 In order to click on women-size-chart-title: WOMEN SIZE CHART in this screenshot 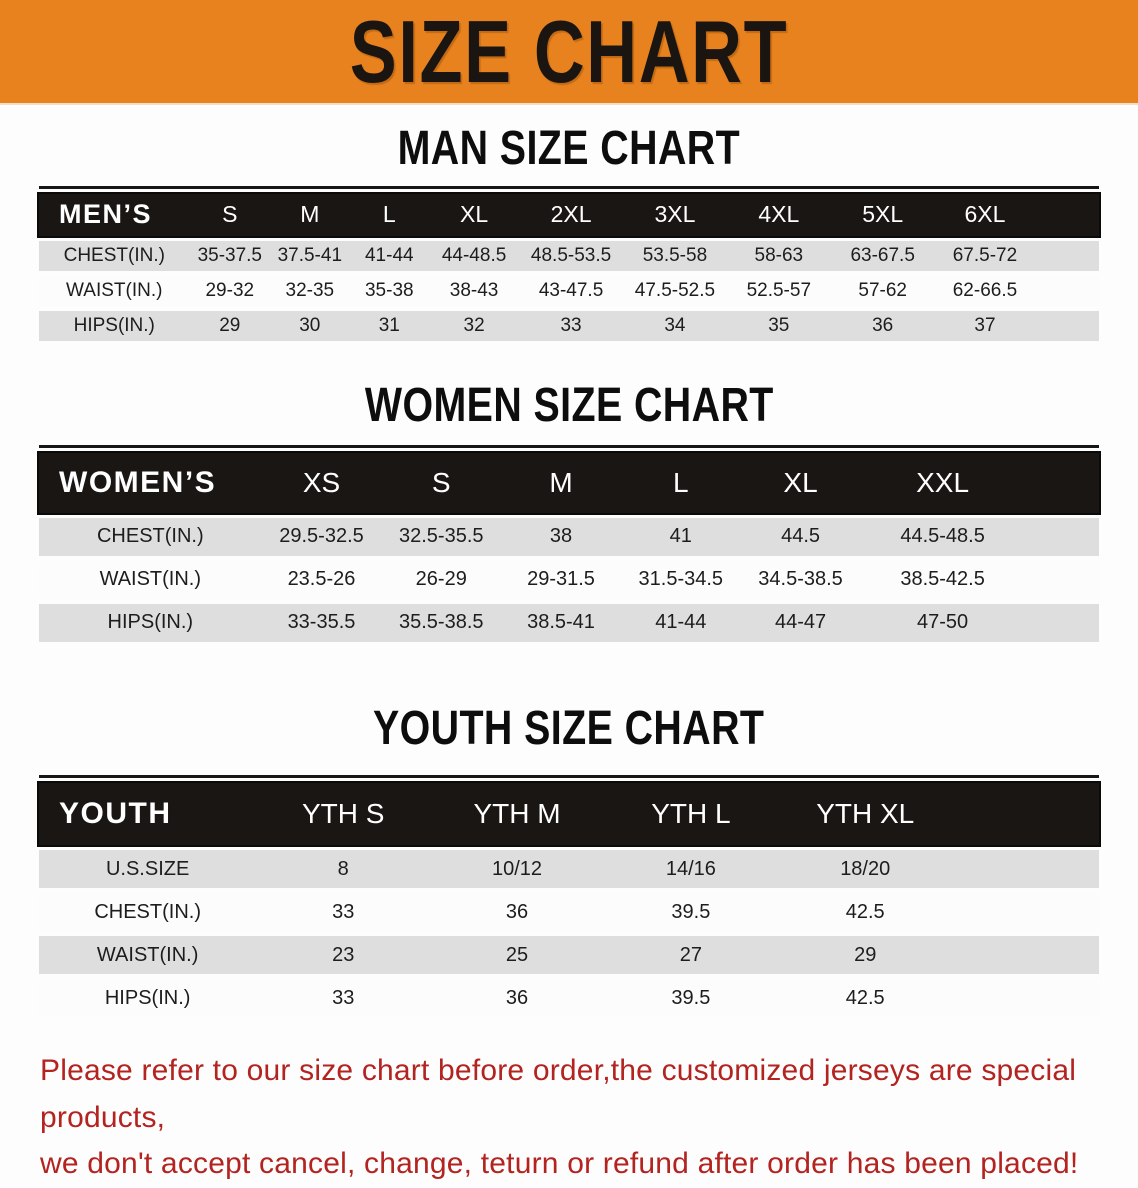, I will do `click(569, 405)`.